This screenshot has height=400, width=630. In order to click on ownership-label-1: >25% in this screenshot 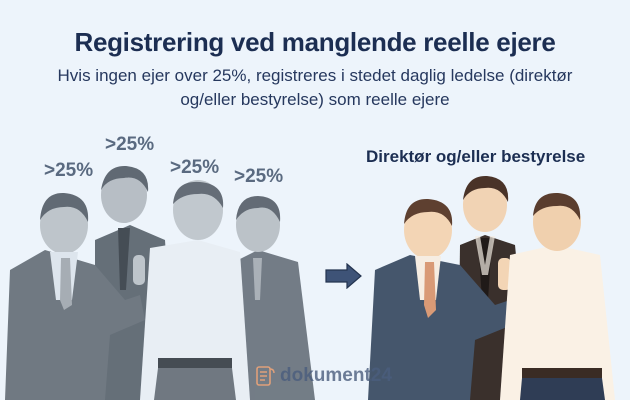, I will do `click(69, 170)`.